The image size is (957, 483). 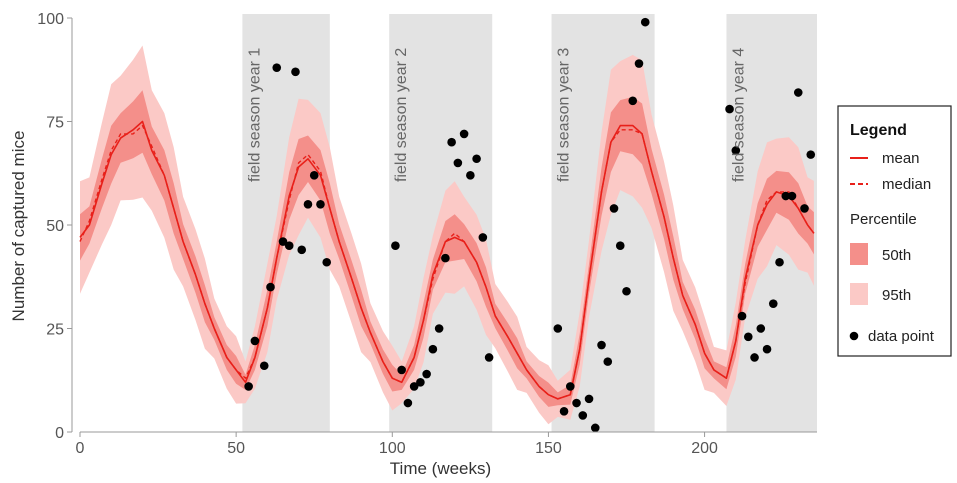 What do you see at coordinates (906, 184) in the screenshot?
I see `legend-median-label: median` at bounding box center [906, 184].